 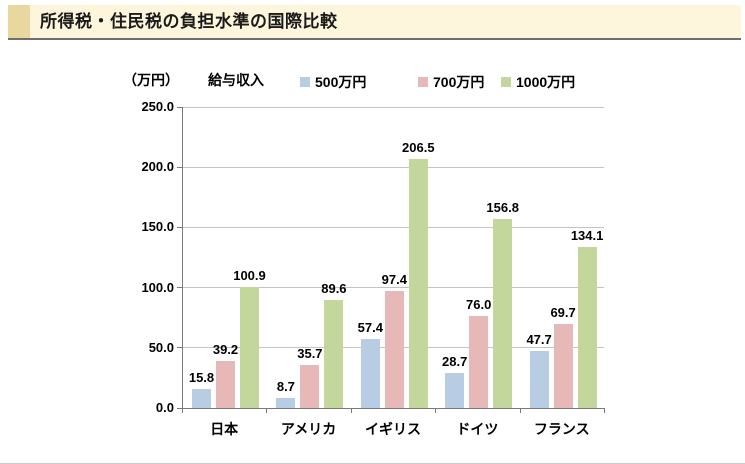 I want to click on legend-swatch-1000-icon, so click(x=506, y=82).